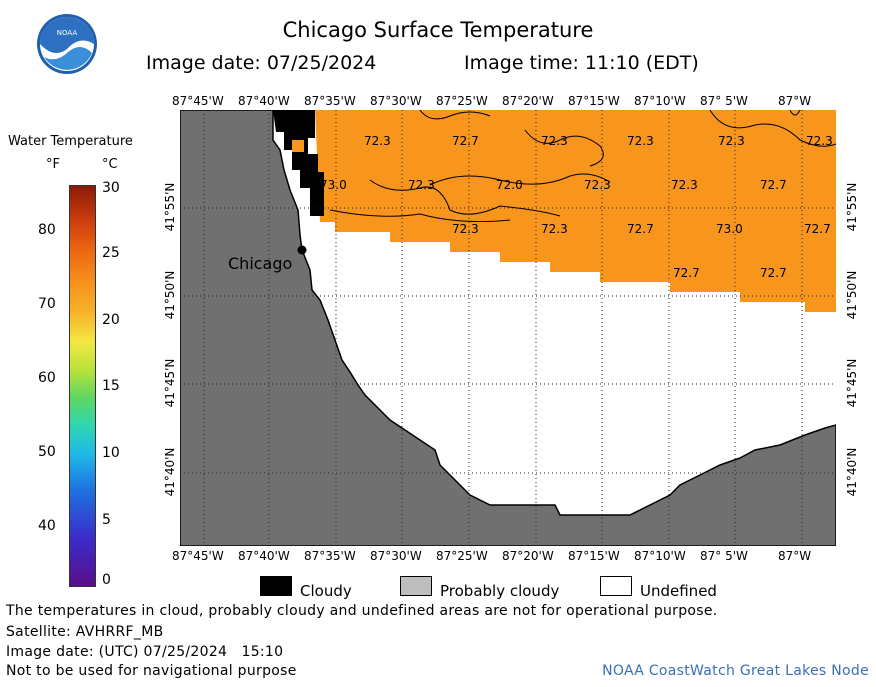  What do you see at coordinates (795, 101) in the screenshot?
I see `lon-label-top: 87°W` at bounding box center [795, 101].